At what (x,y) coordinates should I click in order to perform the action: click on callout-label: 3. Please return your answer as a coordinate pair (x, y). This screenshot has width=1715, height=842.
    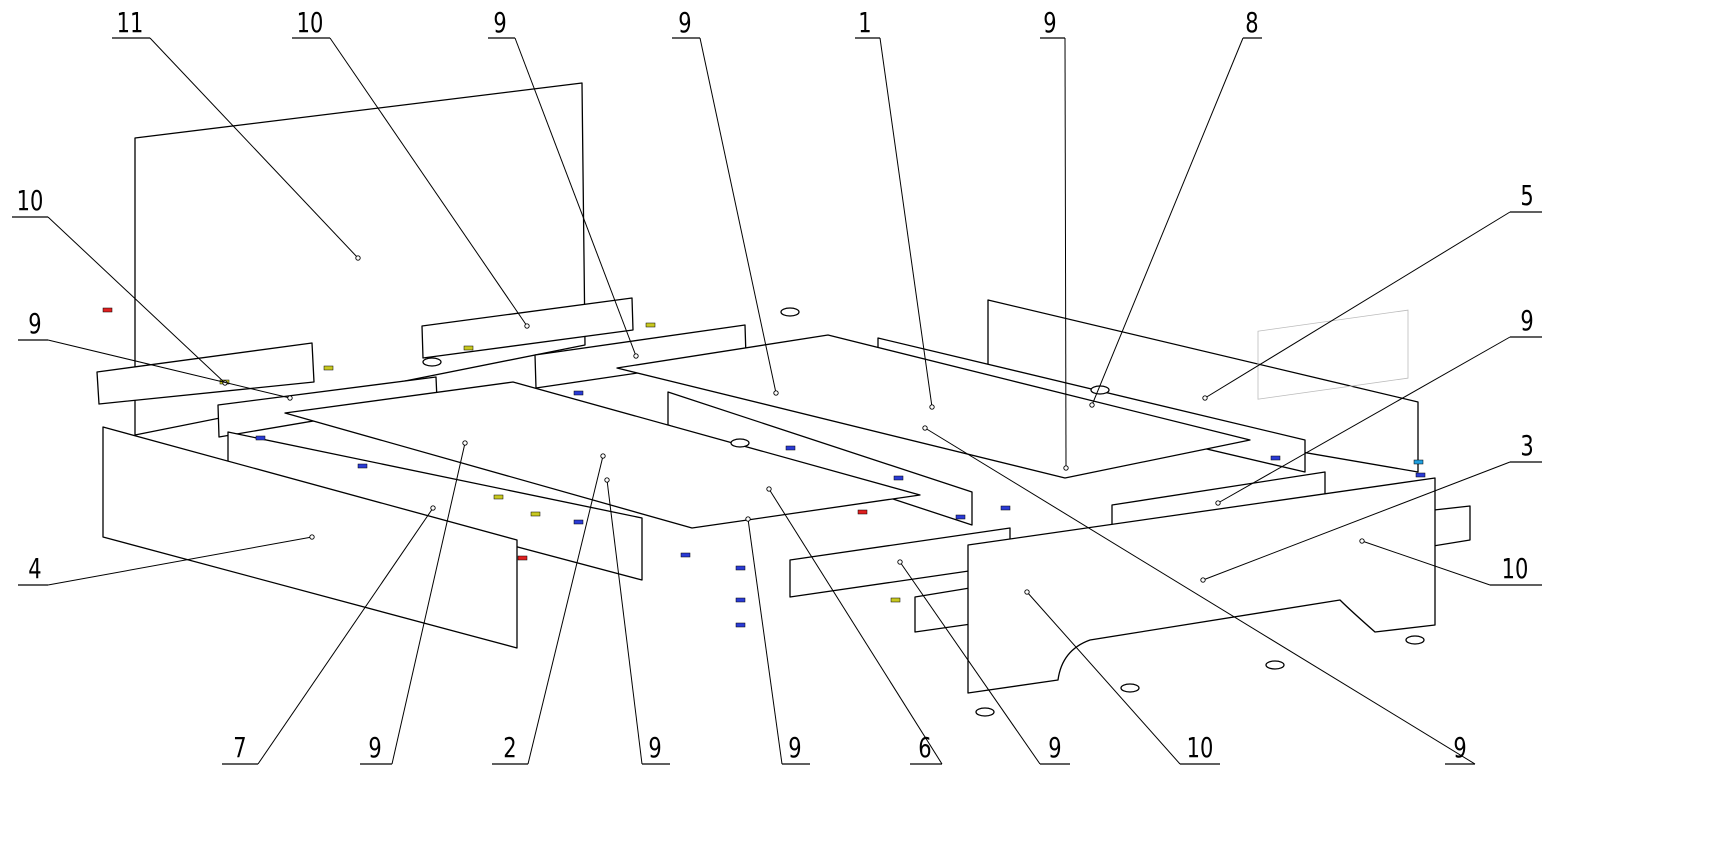
    Looking at the image, I should click on (1526, 445).